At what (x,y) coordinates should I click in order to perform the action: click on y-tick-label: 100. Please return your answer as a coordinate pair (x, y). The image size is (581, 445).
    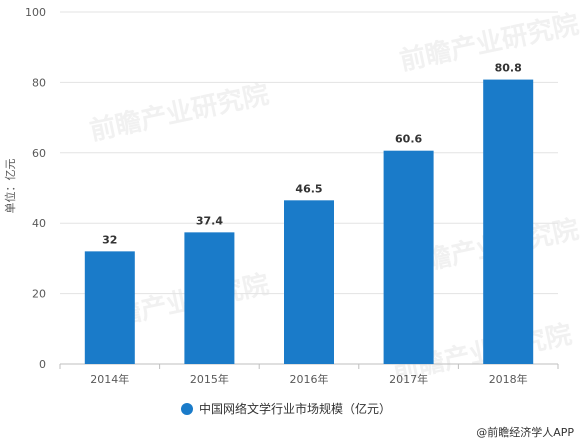
    Looking at the image, I should click on (35, 12).